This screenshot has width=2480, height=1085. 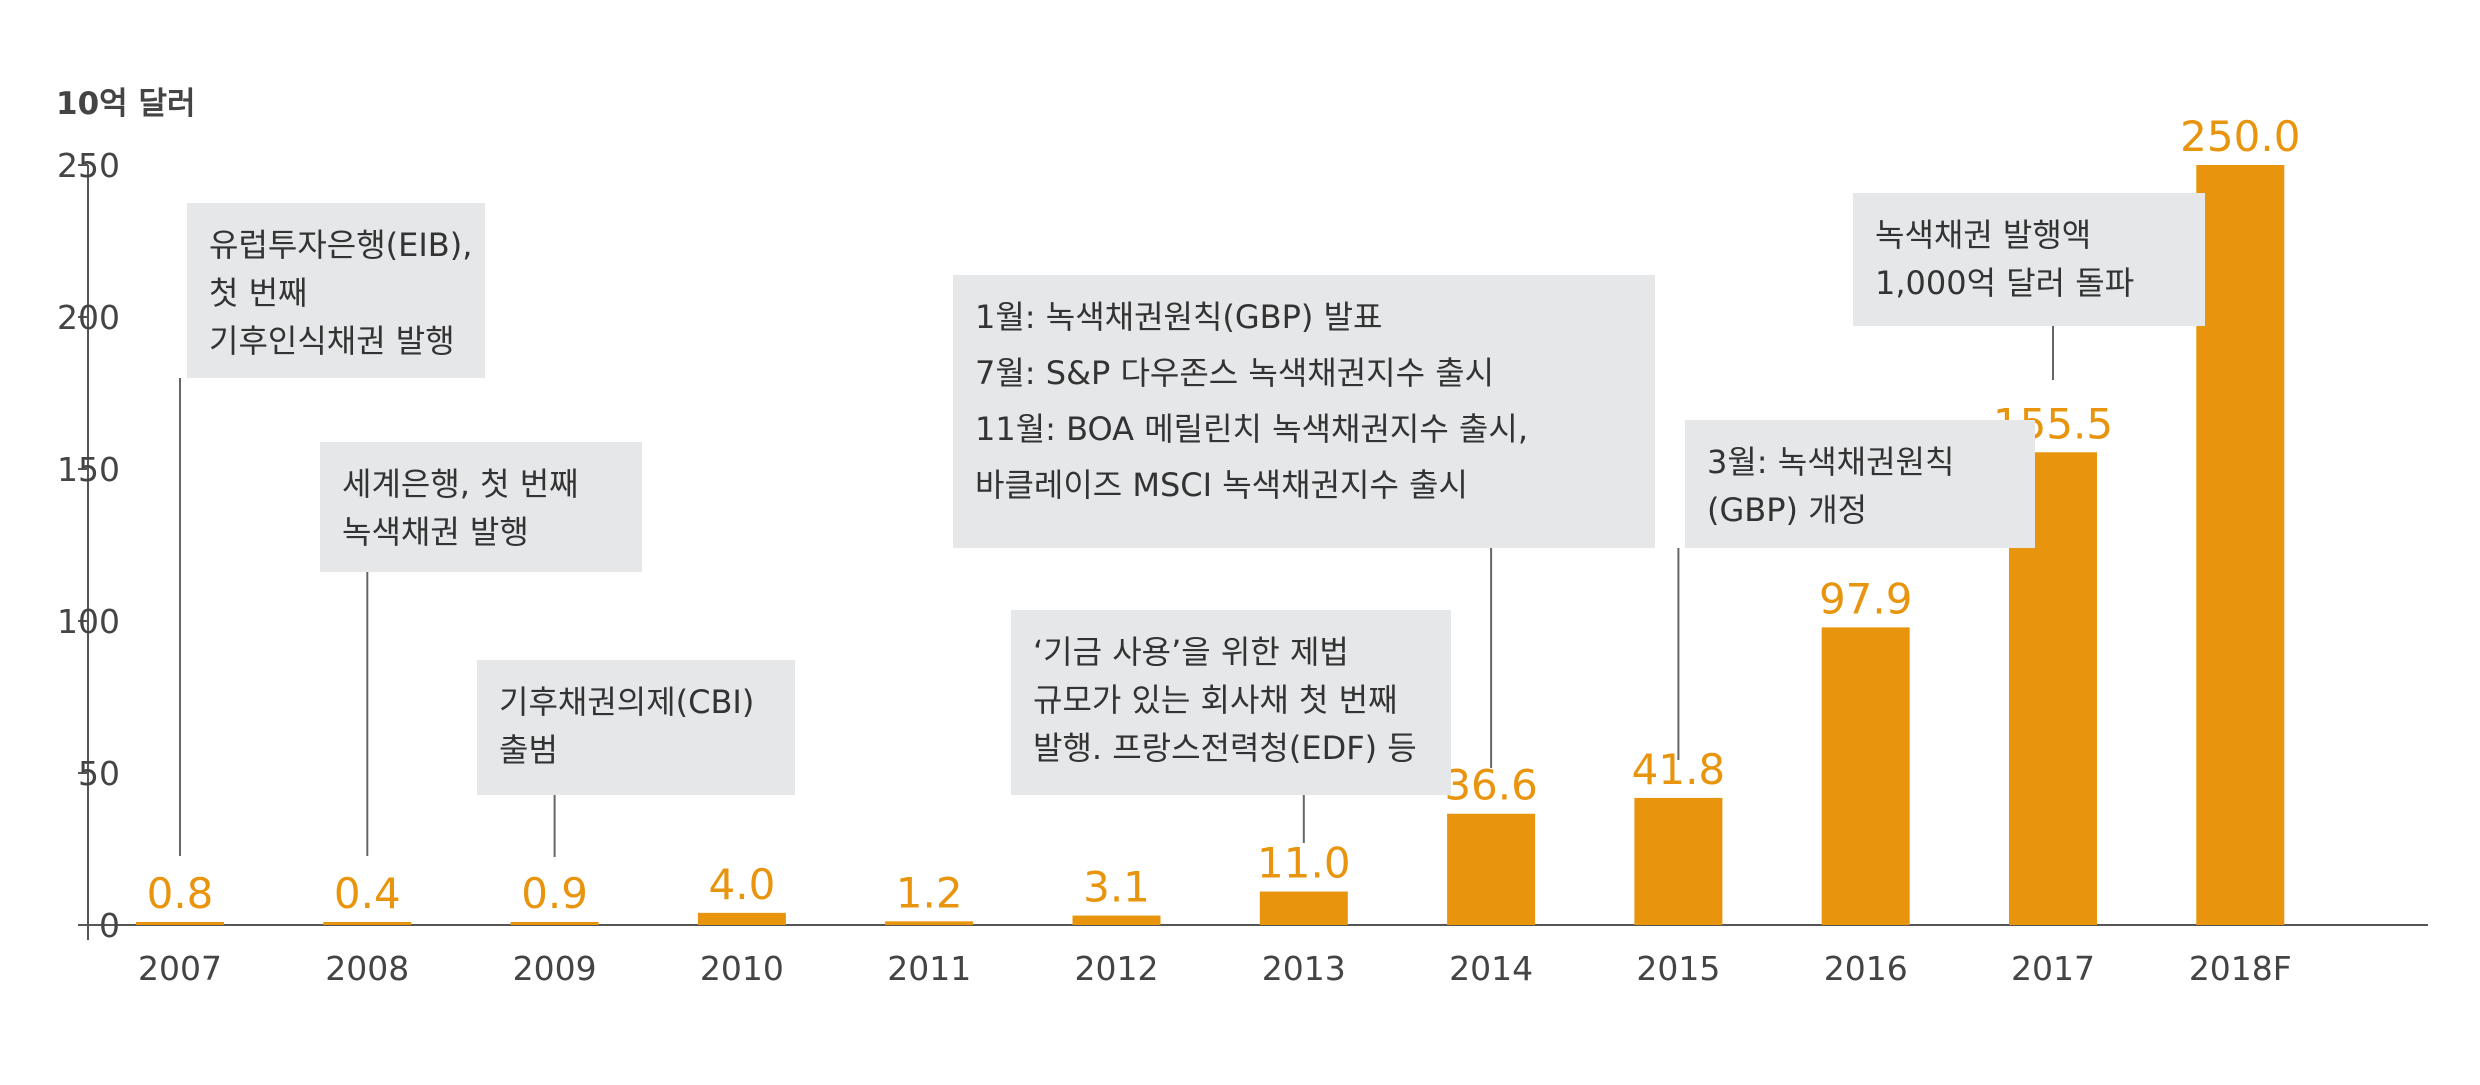 What do you see at coordinates (1117, 968) in the screenshot?
I see `x-tick-label: 2012` at bounding box center [1117, 968].